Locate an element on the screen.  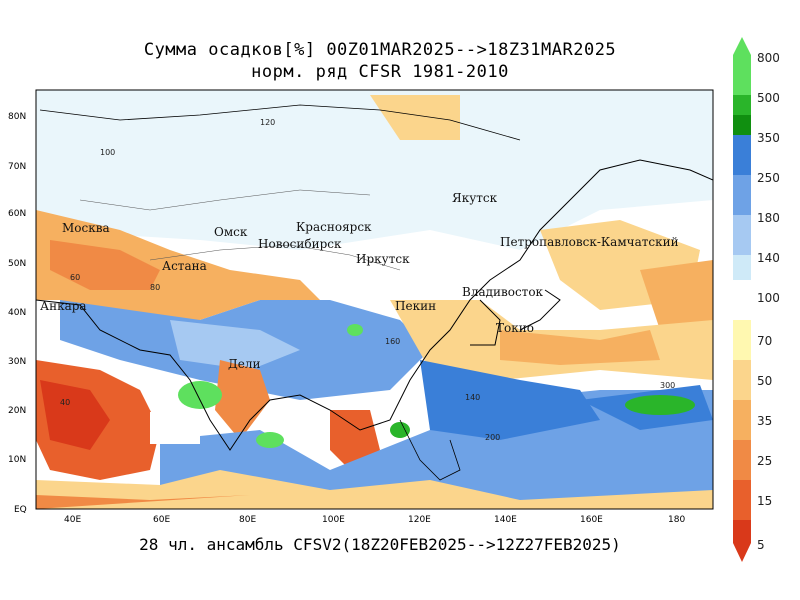
lon-tick-label: 60E is located at coordinates (161, 520).